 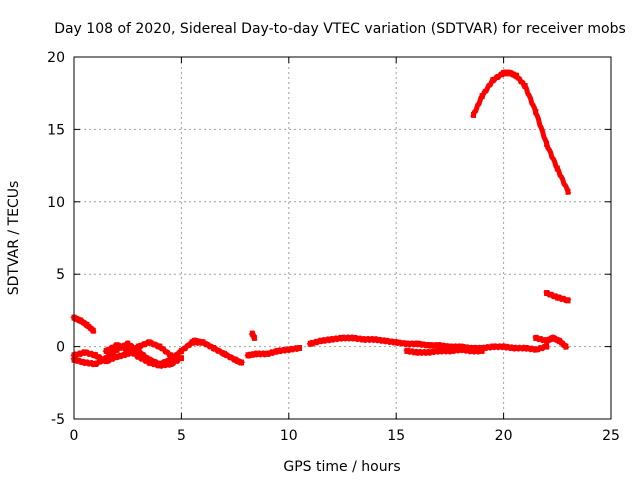 What do you see at coordinates (143, 355) in the screenshot?
I see `series-band-low-c` at bounding box center [143, 355].